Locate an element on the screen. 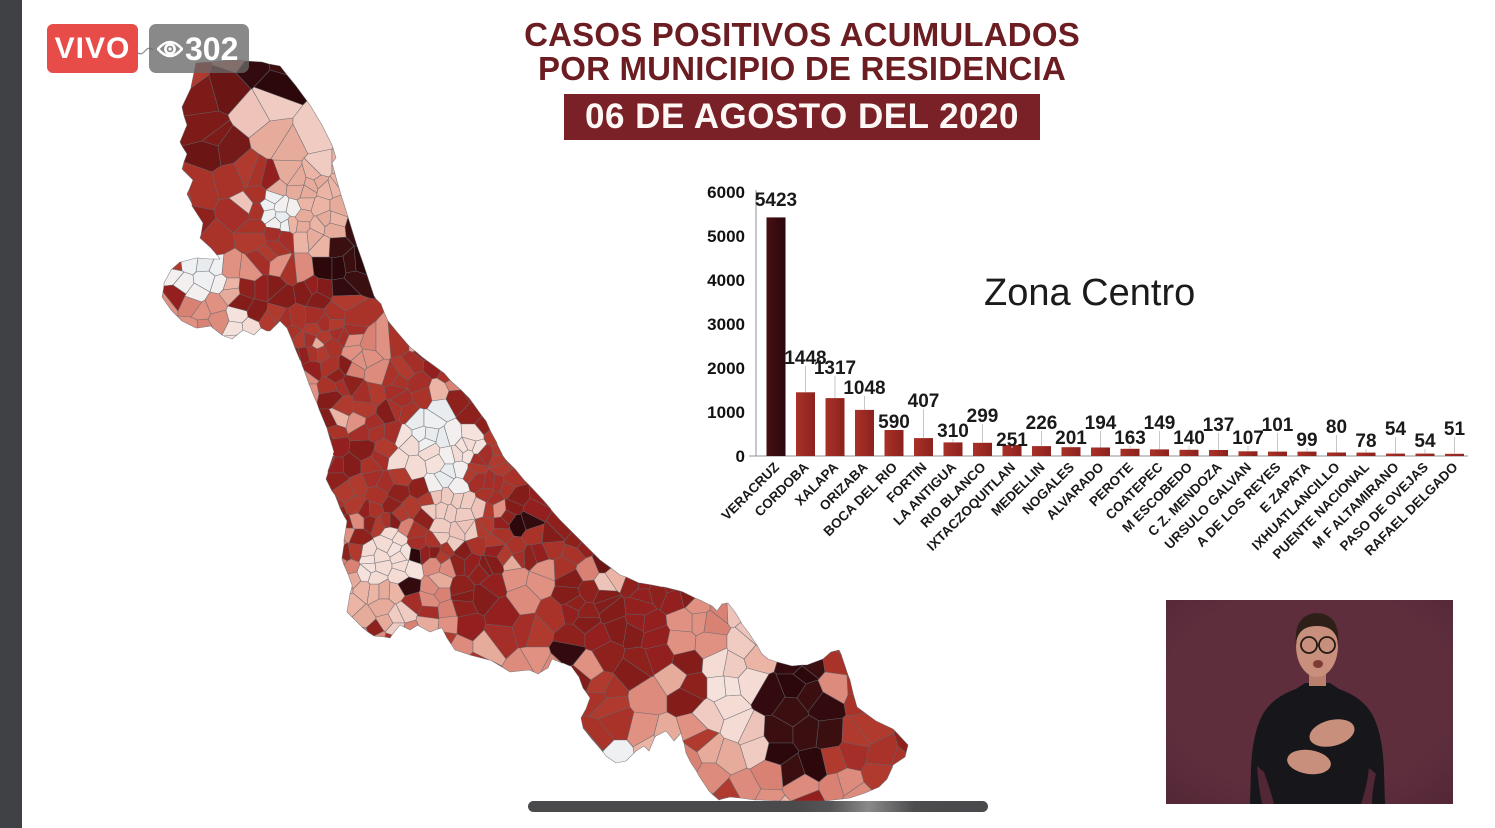 This screenshot has width=1495, height=828. svg-text: 0 is located at coordinates (740, 456).